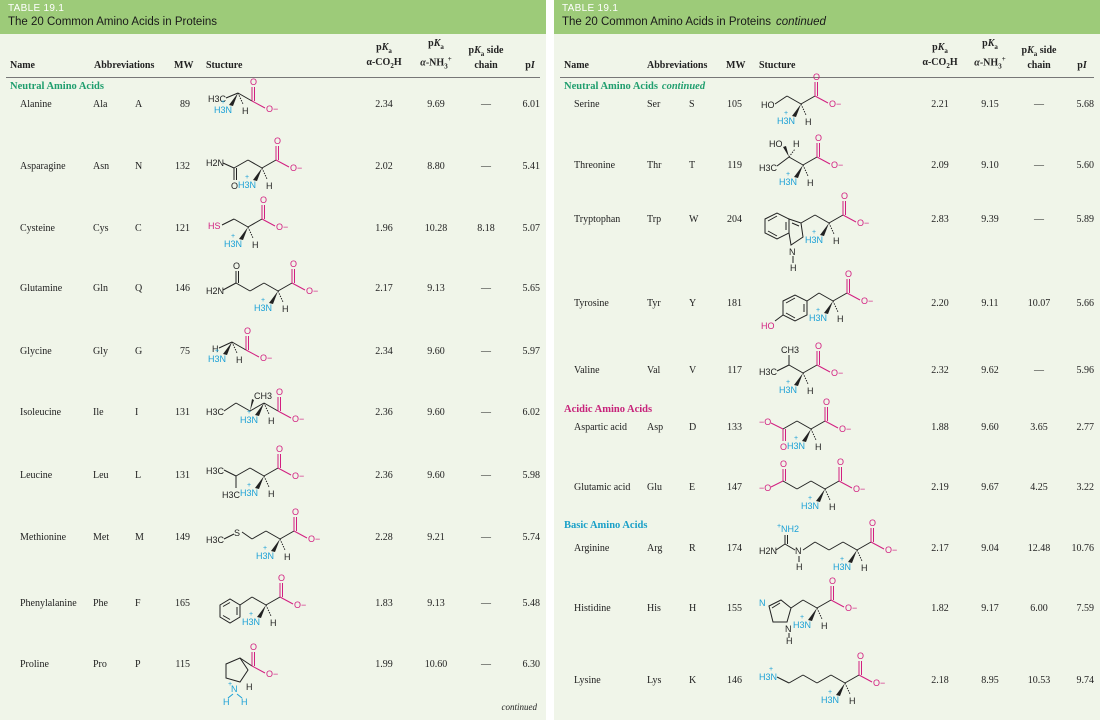 The height and width of the screenshot is (720, 1100). I want to click on pka-alpha-nh3: 9.67, so click(990, 487).